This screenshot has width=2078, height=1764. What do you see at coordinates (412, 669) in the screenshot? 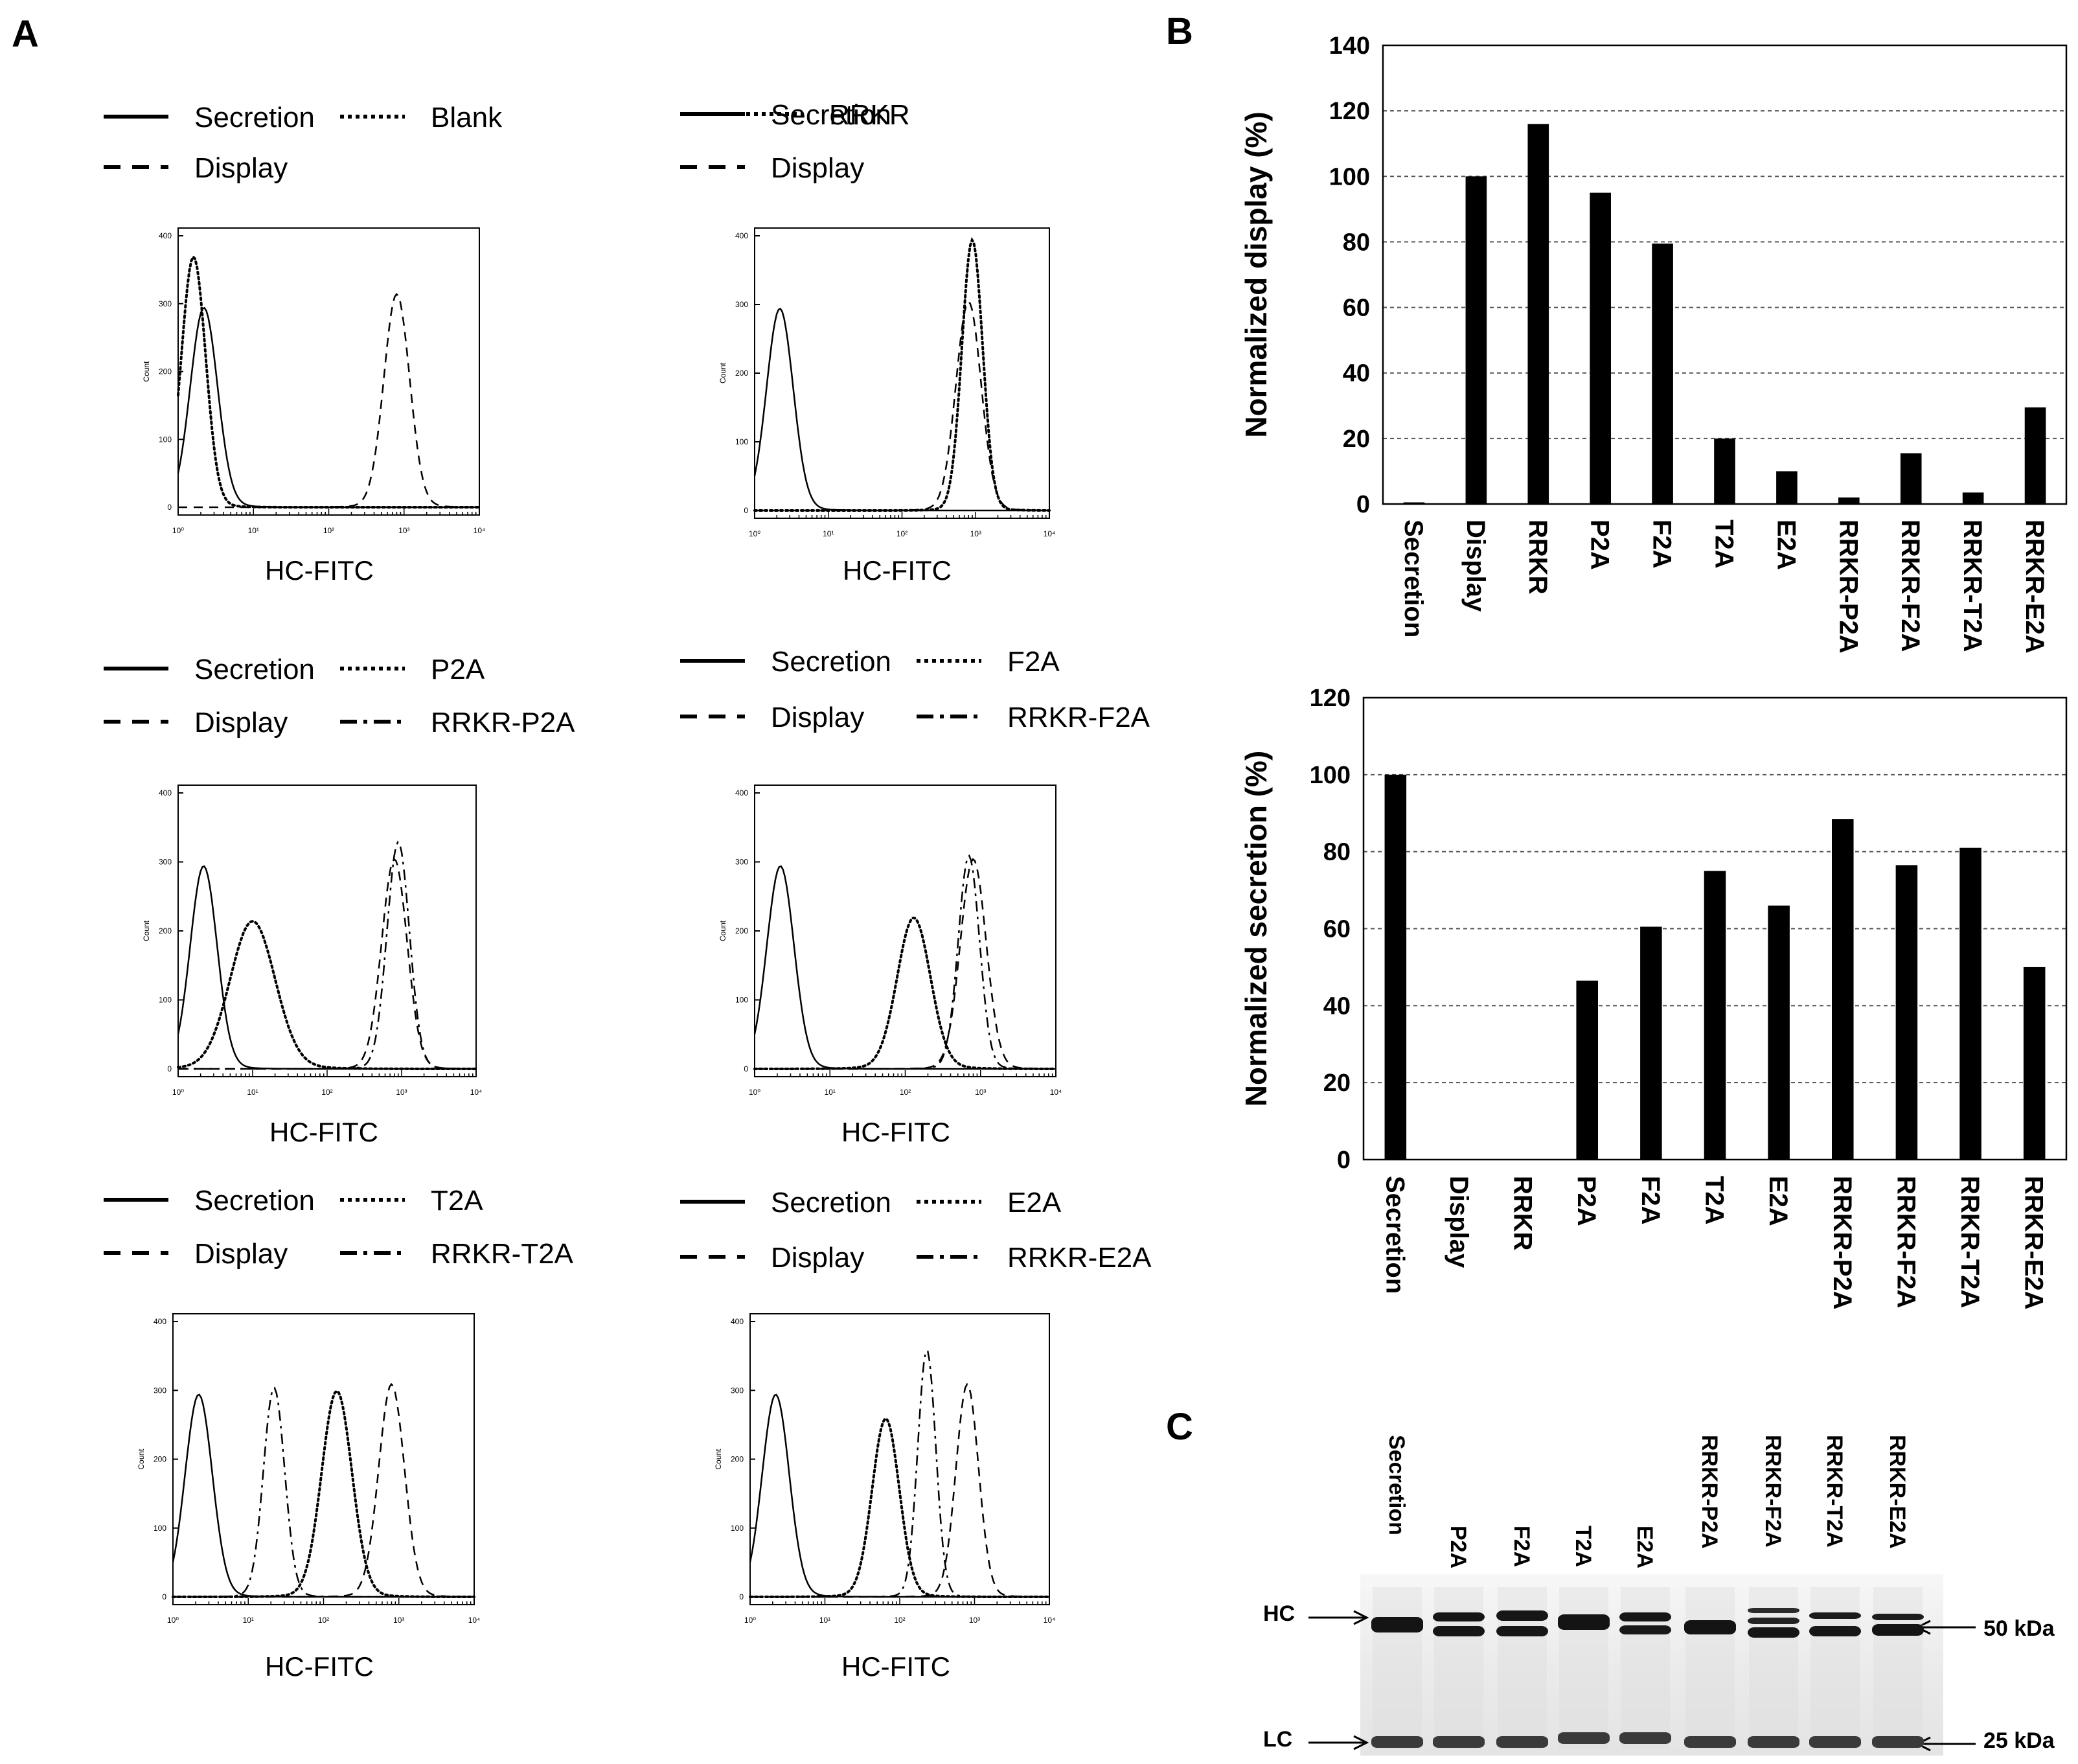
I see `legend-item-p2a: P2A` at bounding box center [412, 669].